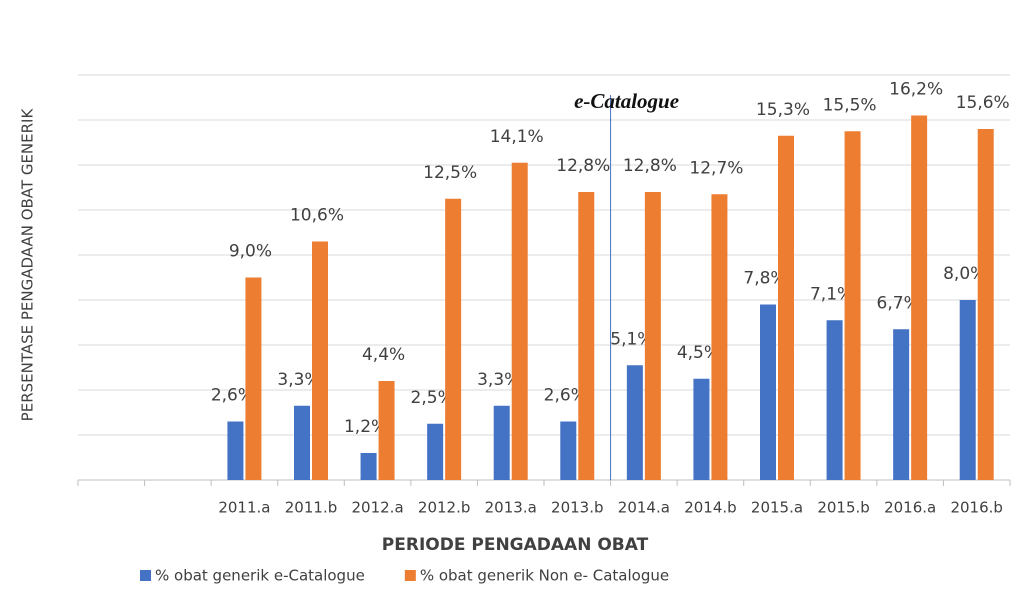 This screenshot has width=1027, height=590. Describe the element at coordinates (698, 353) in the screenshot. I see `data-label: 4,5%` at that location.